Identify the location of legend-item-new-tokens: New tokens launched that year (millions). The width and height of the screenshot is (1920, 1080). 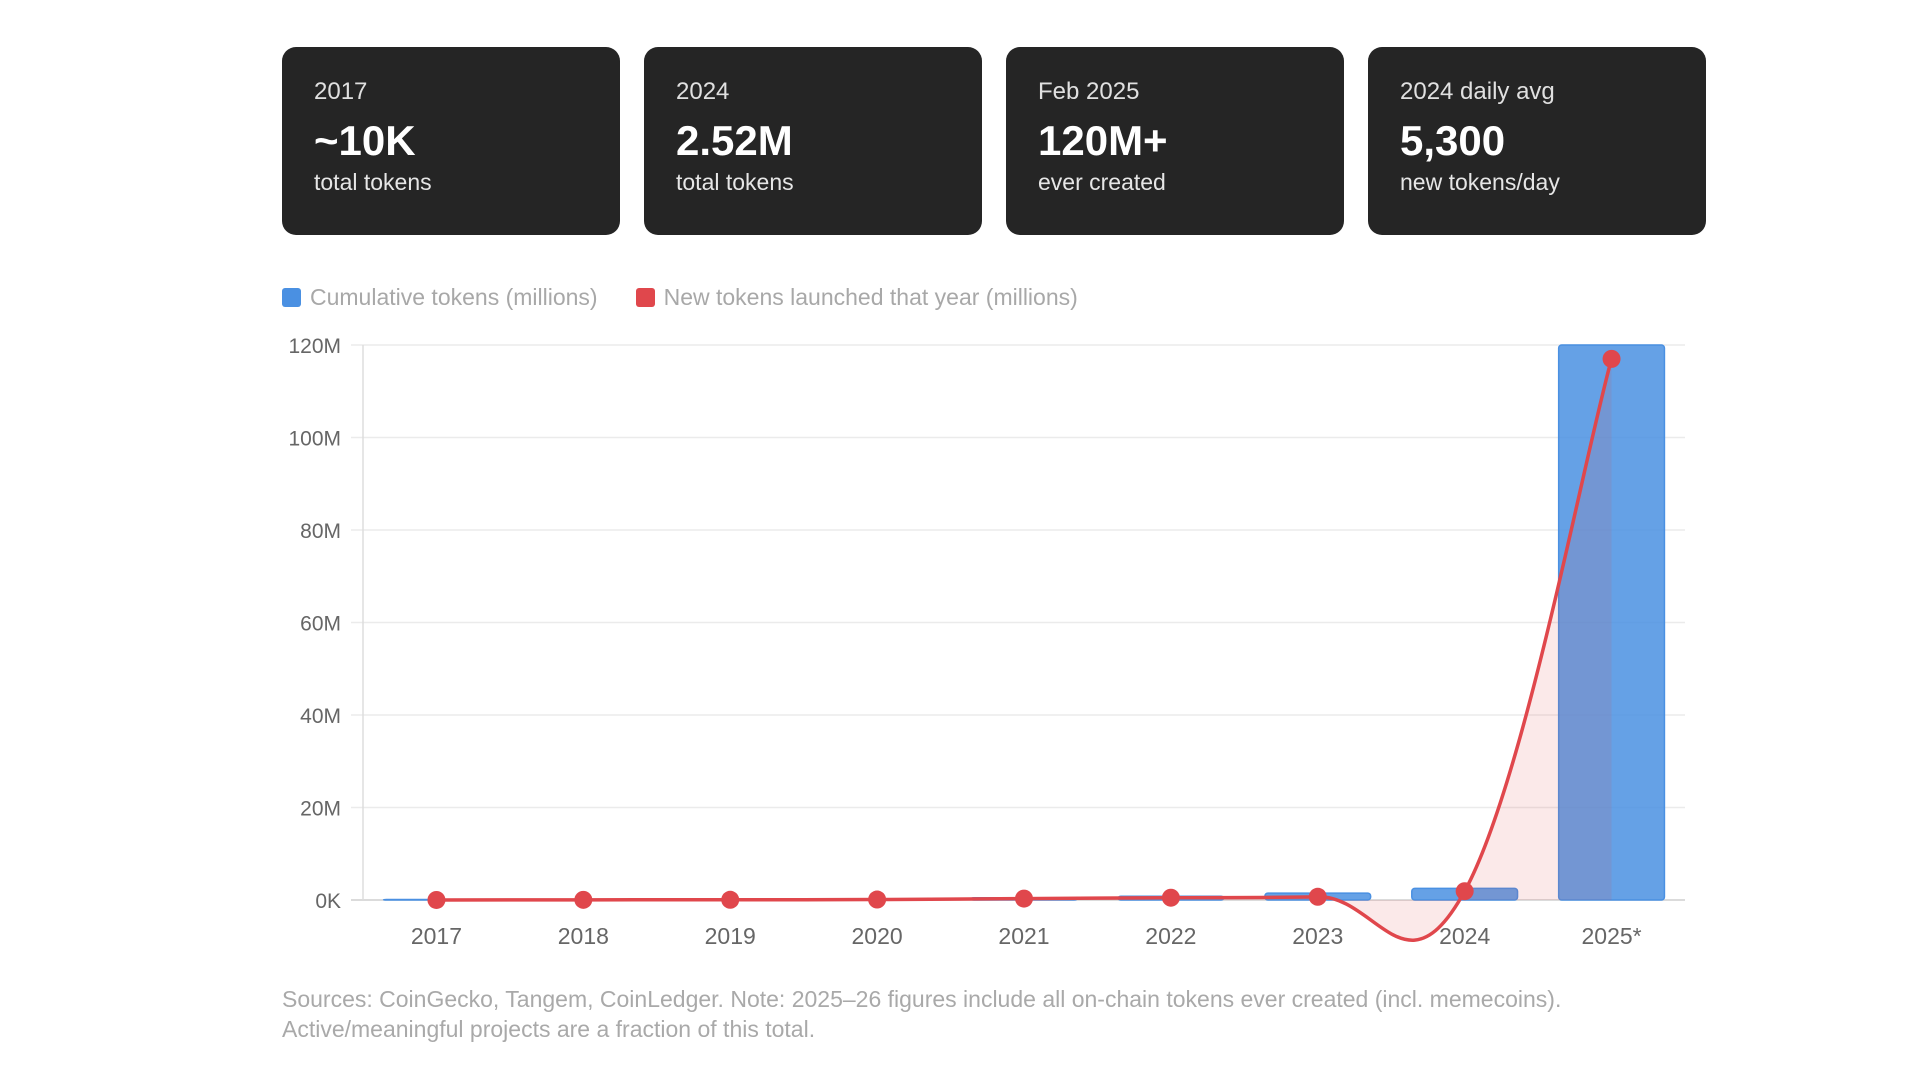
(856, 297).